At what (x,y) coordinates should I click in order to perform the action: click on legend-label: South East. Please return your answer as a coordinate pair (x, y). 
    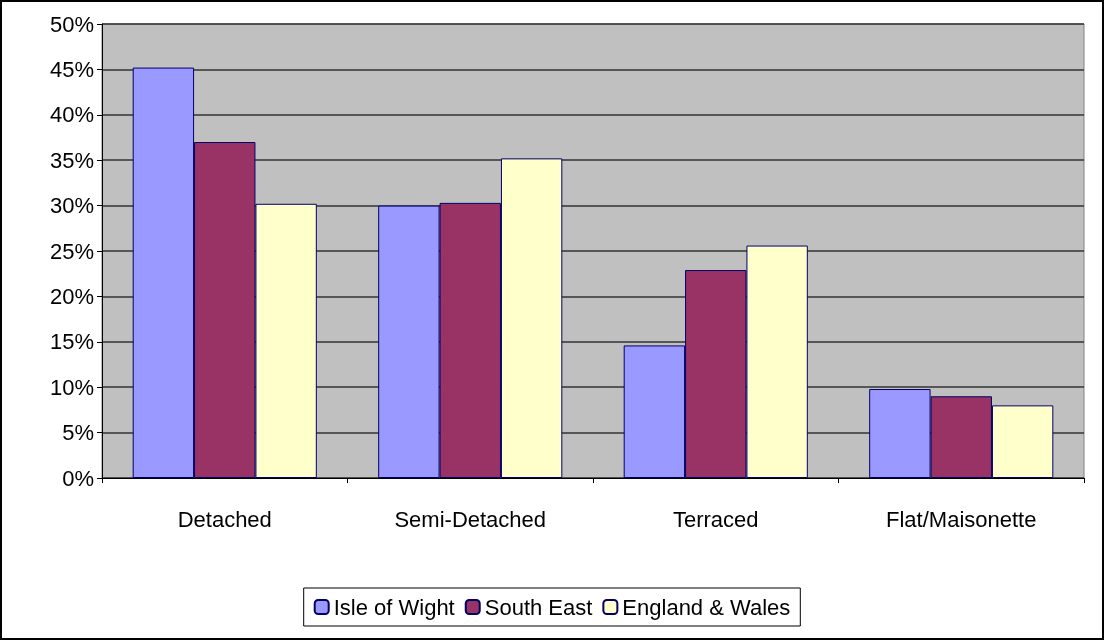
    Looking at the image, I should click on (538, 607).